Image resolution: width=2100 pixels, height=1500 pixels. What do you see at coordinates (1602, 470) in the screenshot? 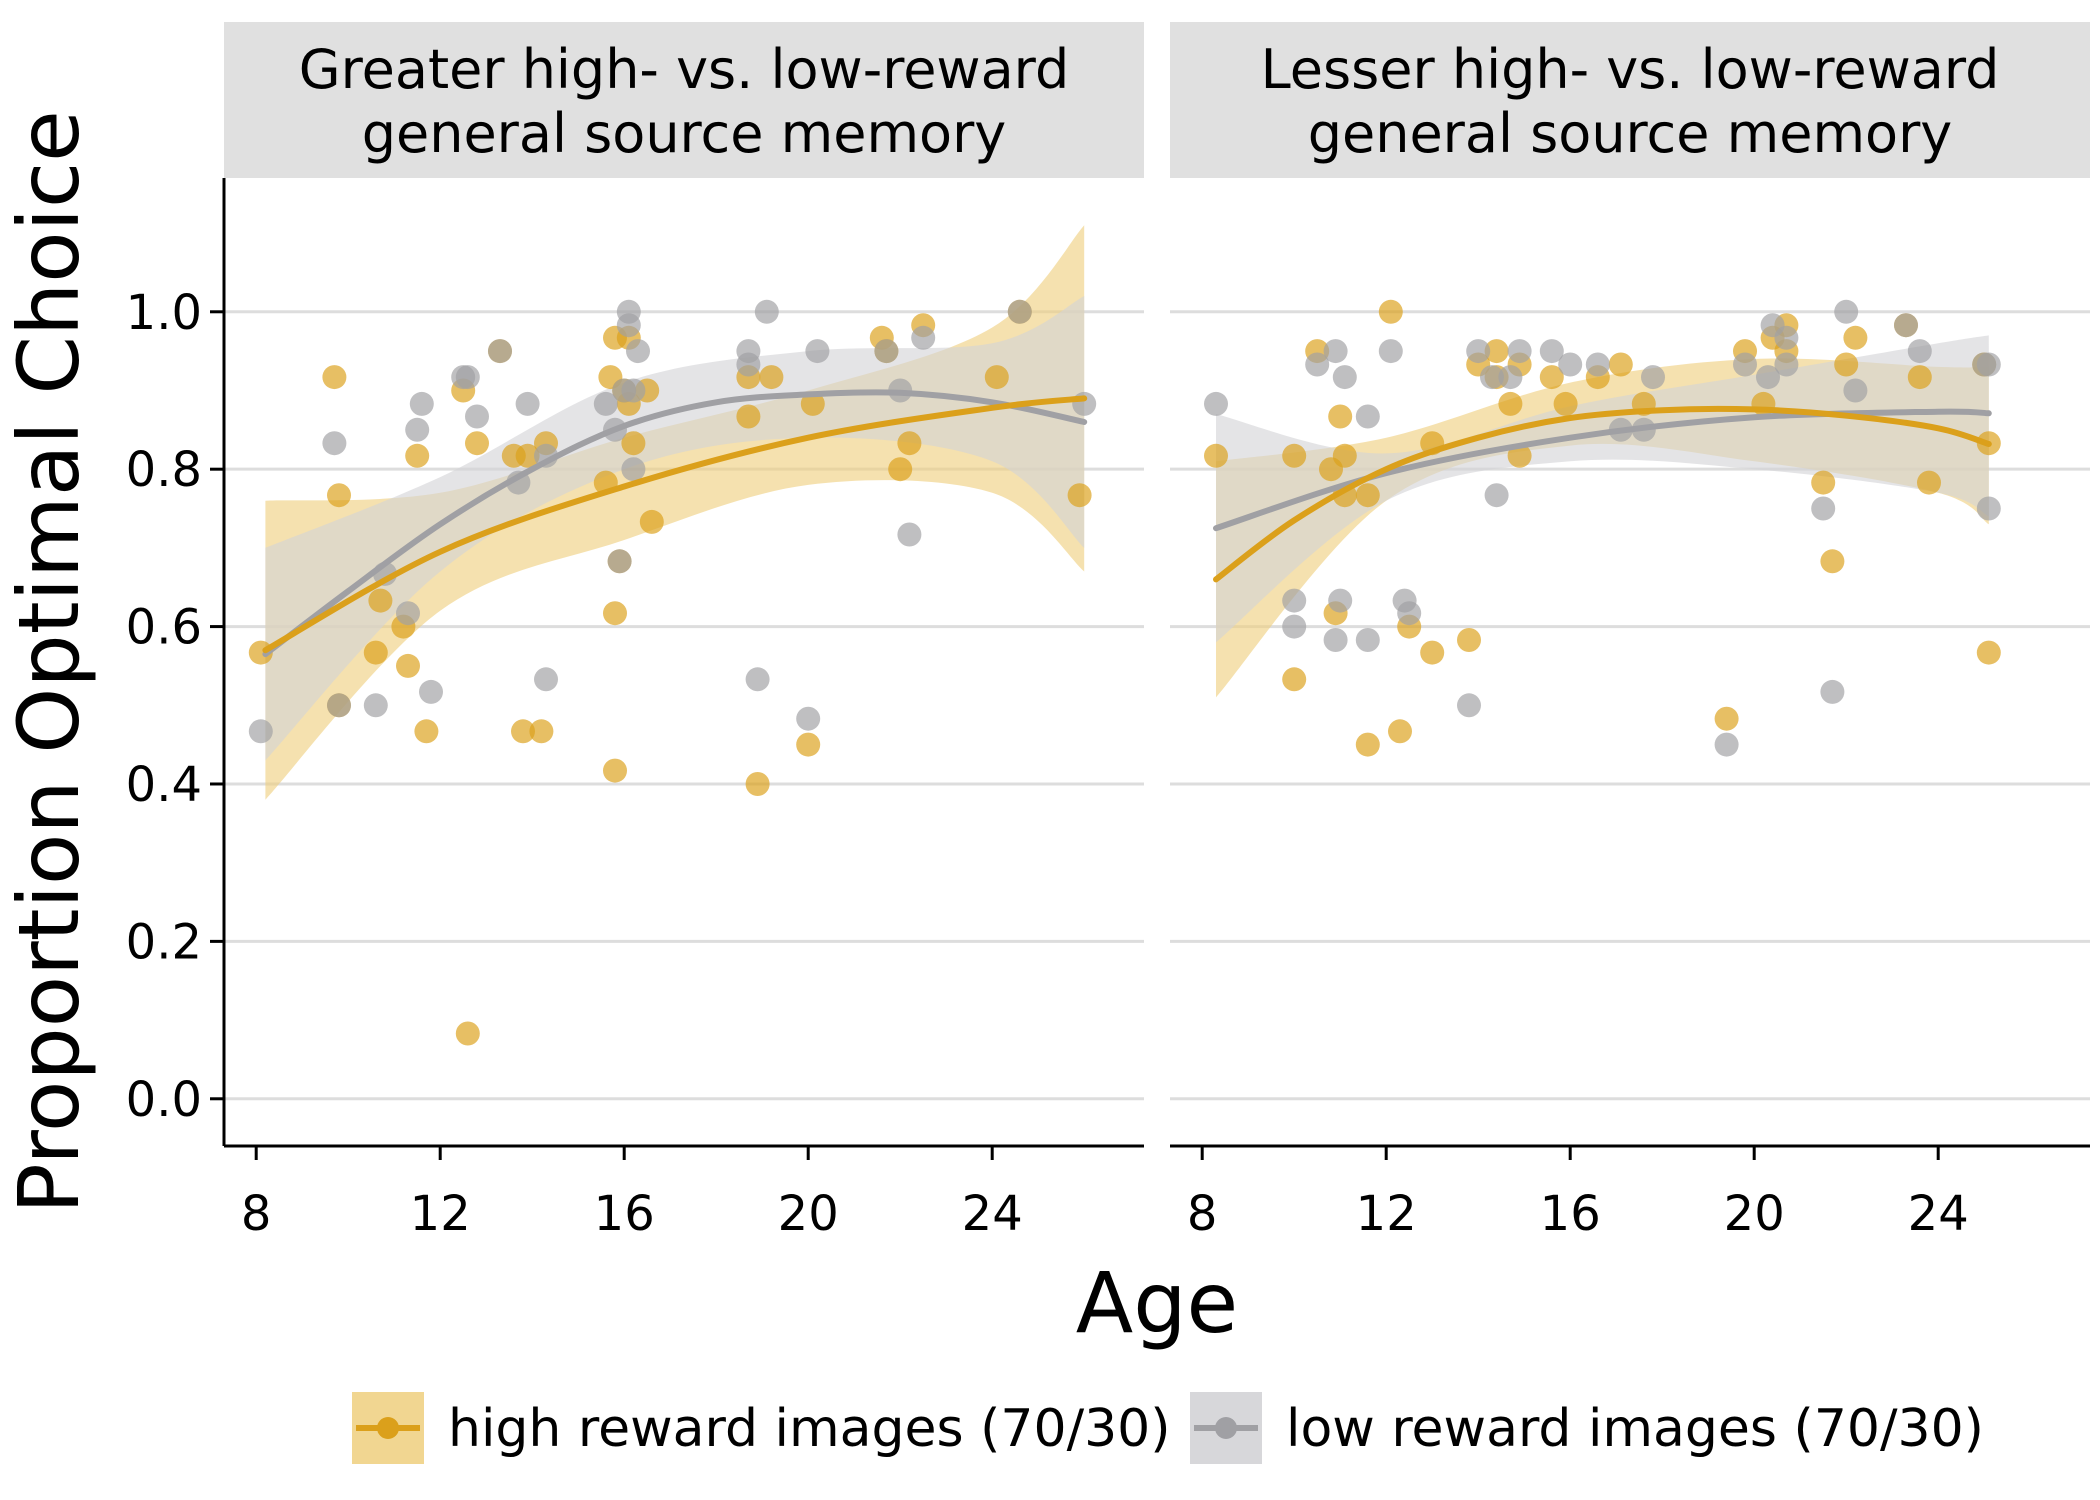
I see `fit-line-low` at bounding box center [1602, 470].